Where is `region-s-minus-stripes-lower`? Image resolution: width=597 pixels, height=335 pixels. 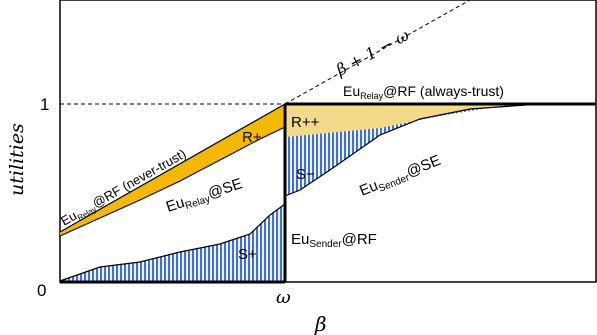
region-s-minus-stripes-lower is located at coordinates (332, 164).